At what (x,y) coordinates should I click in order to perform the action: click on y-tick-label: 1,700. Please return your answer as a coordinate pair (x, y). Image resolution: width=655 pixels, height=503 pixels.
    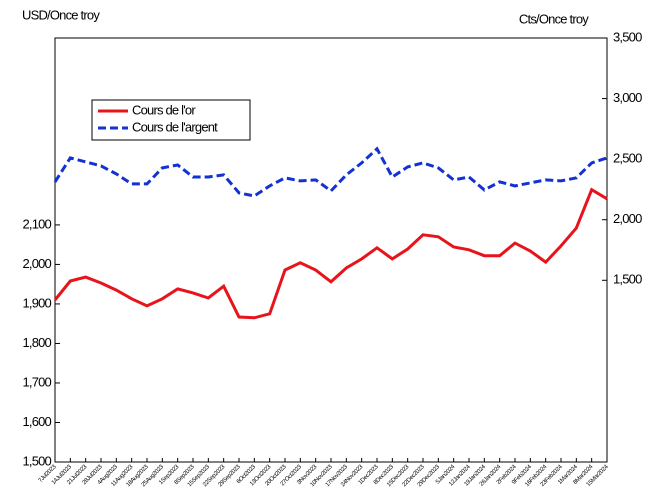
    Looking at the image, I should click on (36, 381).